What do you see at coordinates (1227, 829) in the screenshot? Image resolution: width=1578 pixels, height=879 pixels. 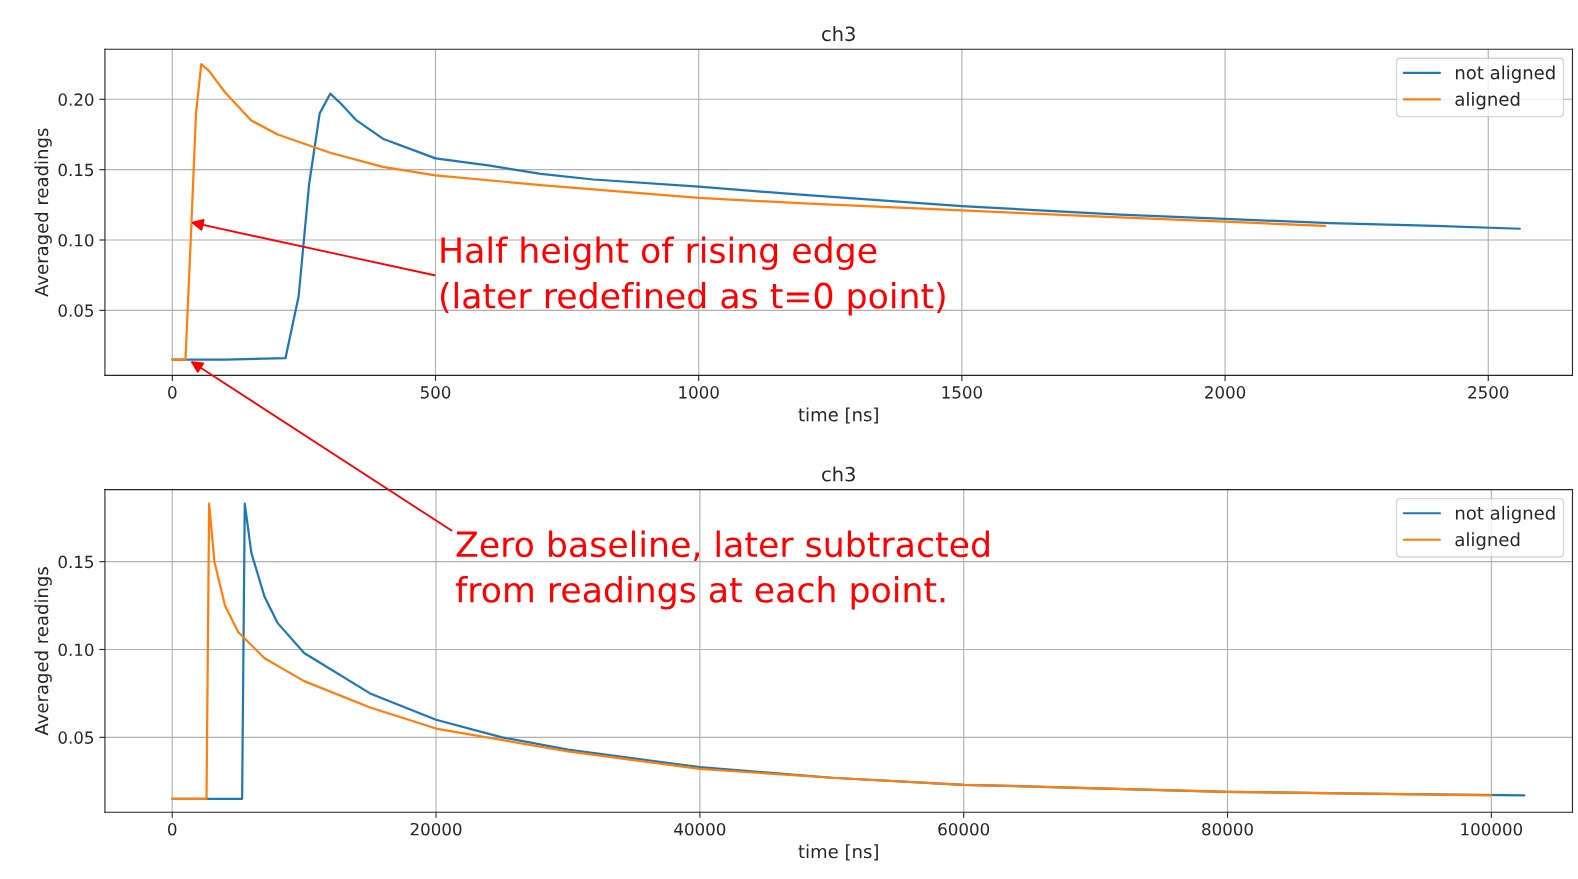 I see `x-tick-label: 80000` at bounding box center [1227, 829].